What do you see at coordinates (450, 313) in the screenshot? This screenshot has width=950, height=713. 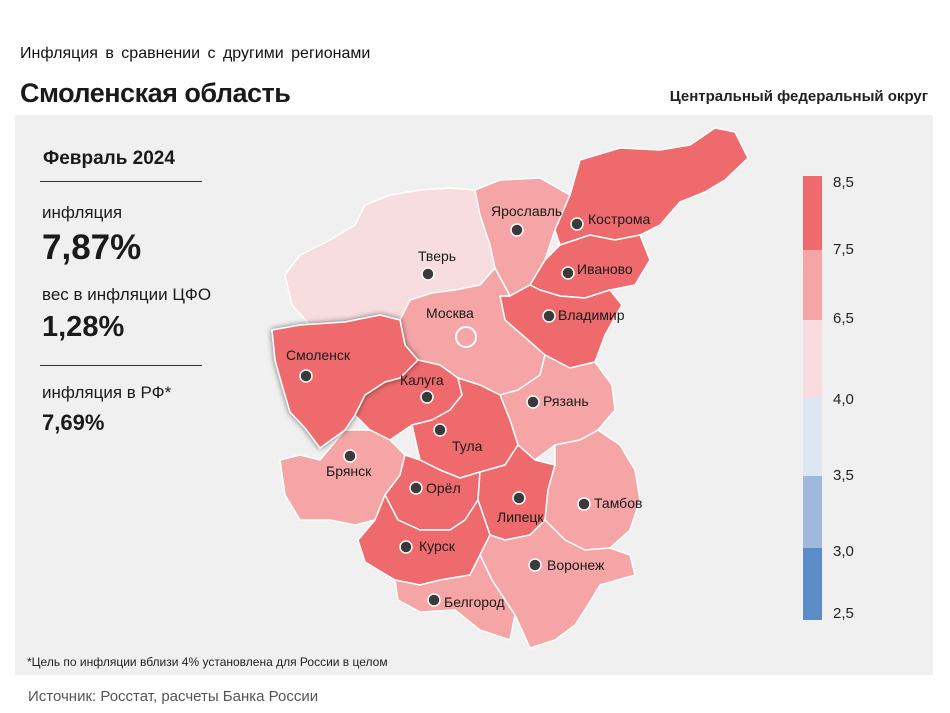 I see `city-label: Москва` at bounding box center [450, 313].